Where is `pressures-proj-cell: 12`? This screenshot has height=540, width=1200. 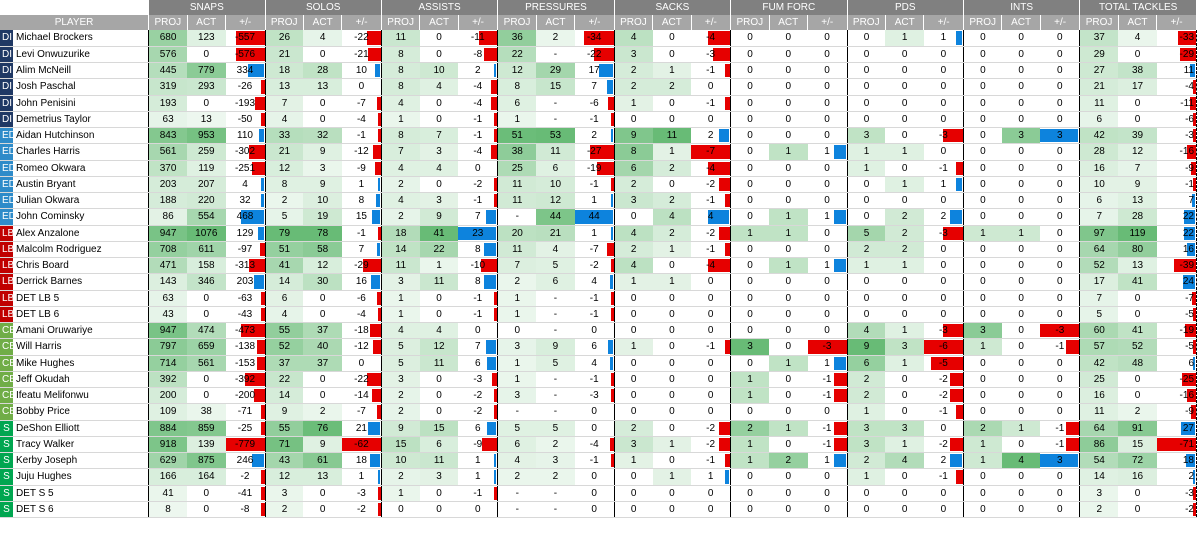 pressures-proj-cell: 12 is located at coordinates (517, 71).